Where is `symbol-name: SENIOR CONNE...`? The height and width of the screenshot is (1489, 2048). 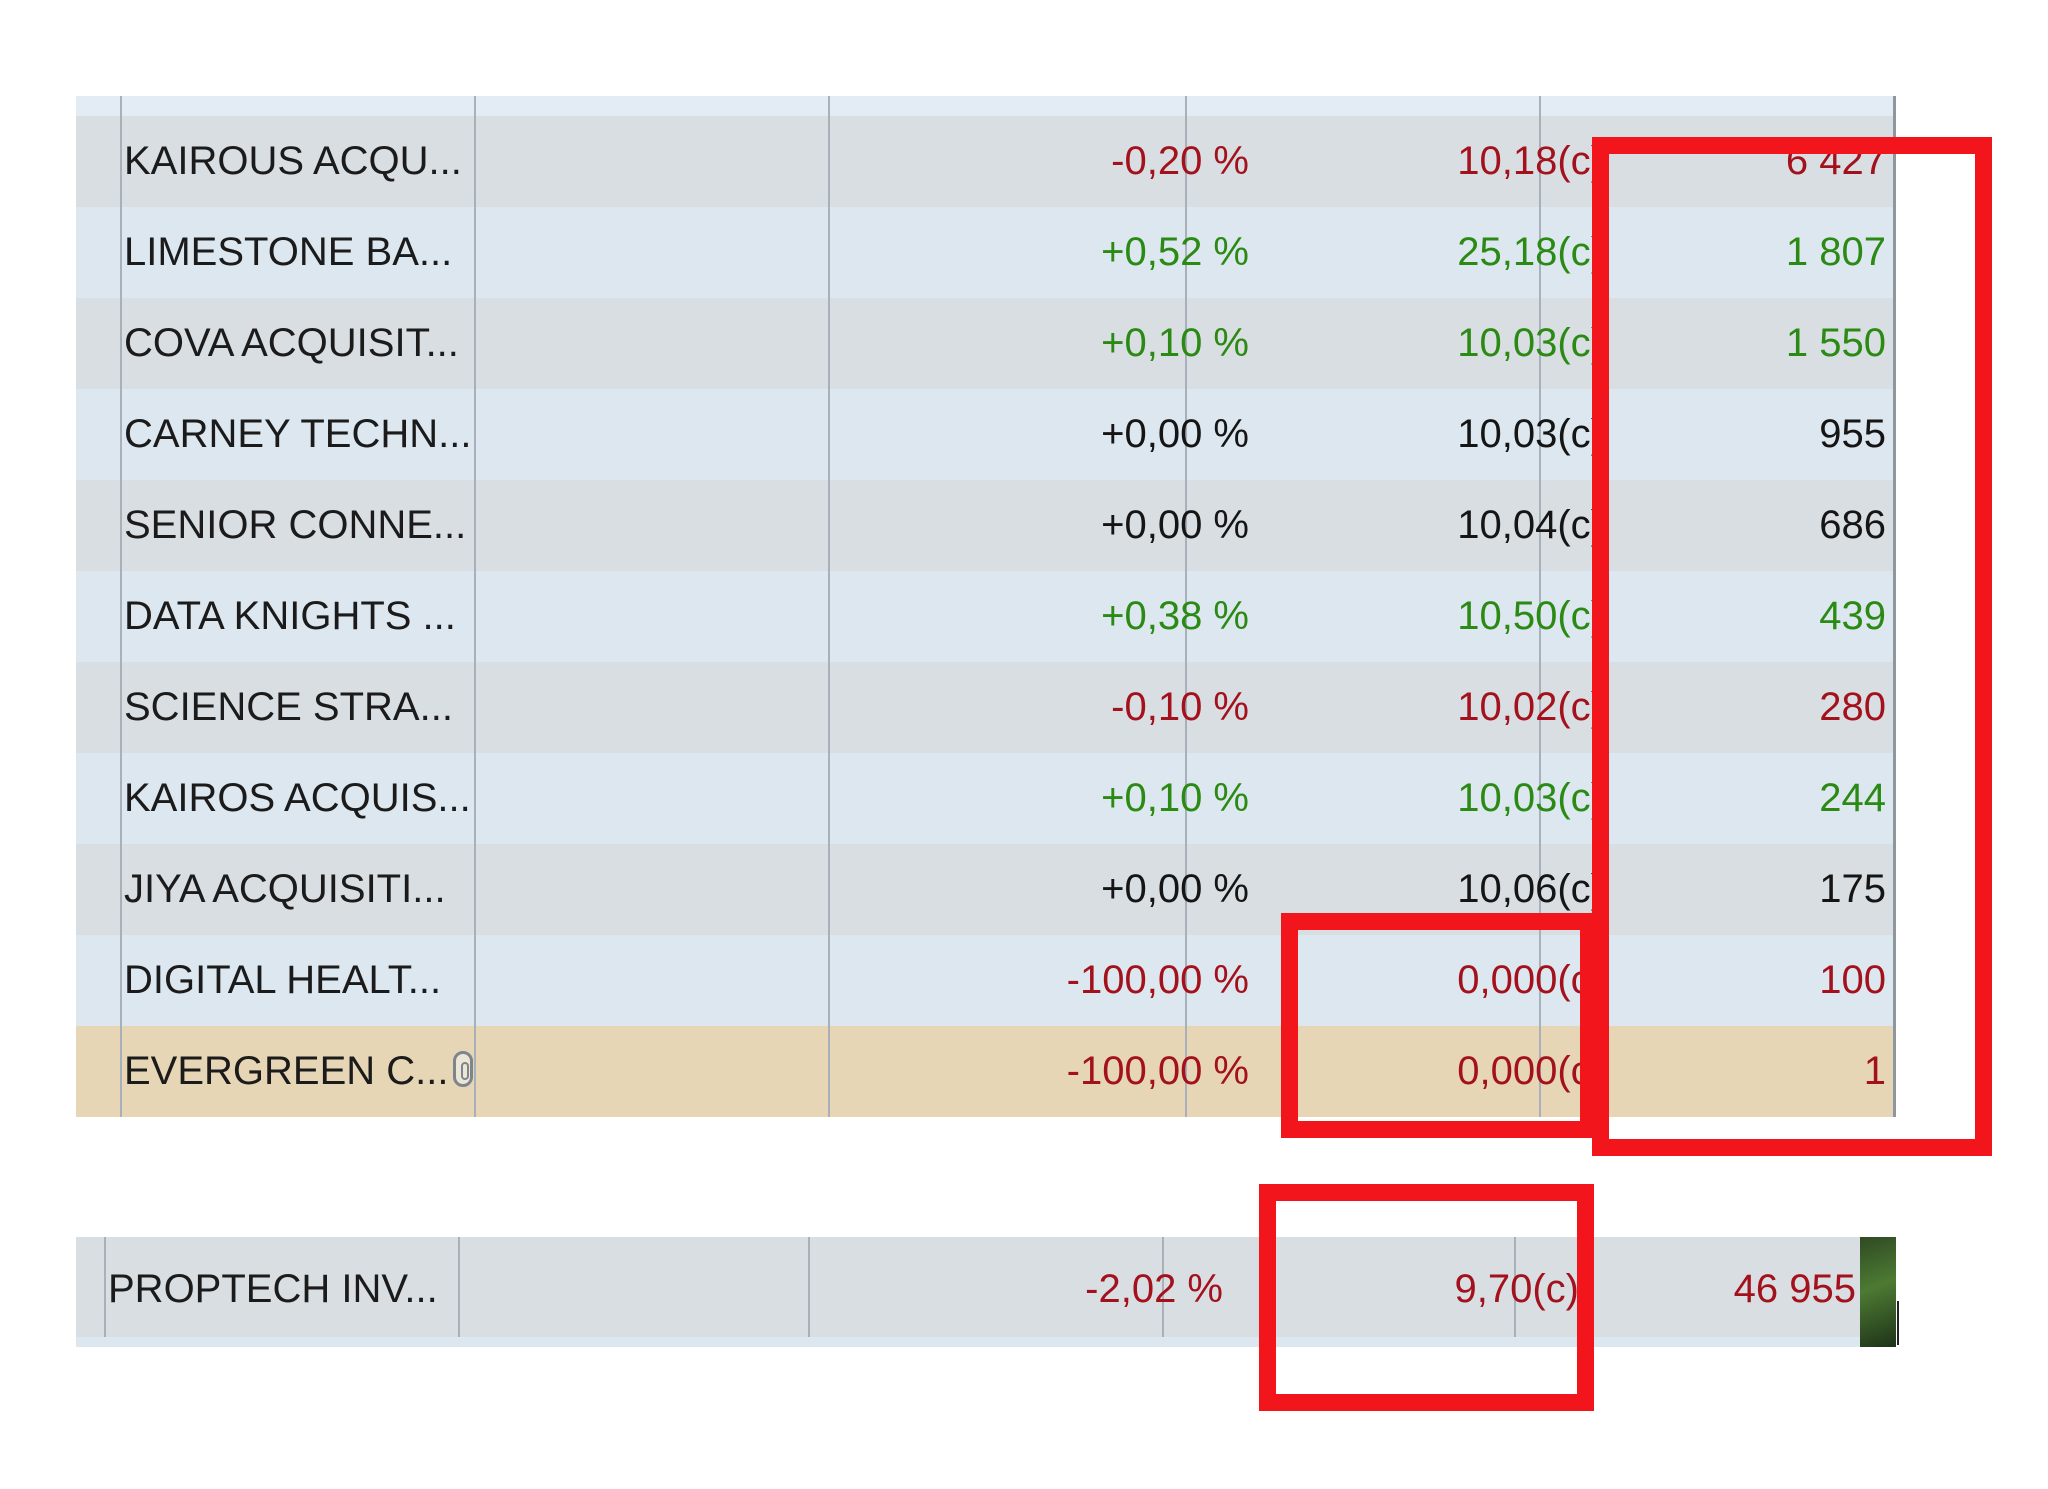
symbol-name: SENIOR CONNE... is located at coordinates (295, 525).